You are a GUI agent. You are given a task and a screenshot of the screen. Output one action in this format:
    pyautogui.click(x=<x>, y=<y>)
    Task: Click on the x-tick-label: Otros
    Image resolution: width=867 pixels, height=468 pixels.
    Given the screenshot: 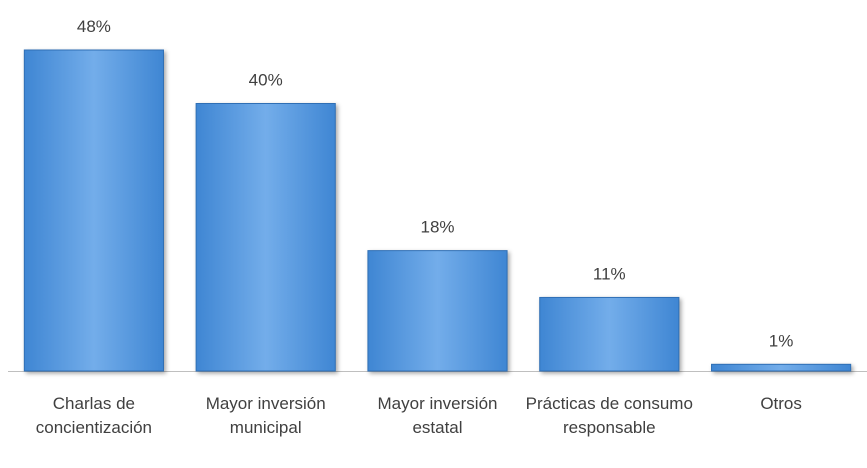 What is the action you would take?
    pyautogui.click(x=781, y=403)
    